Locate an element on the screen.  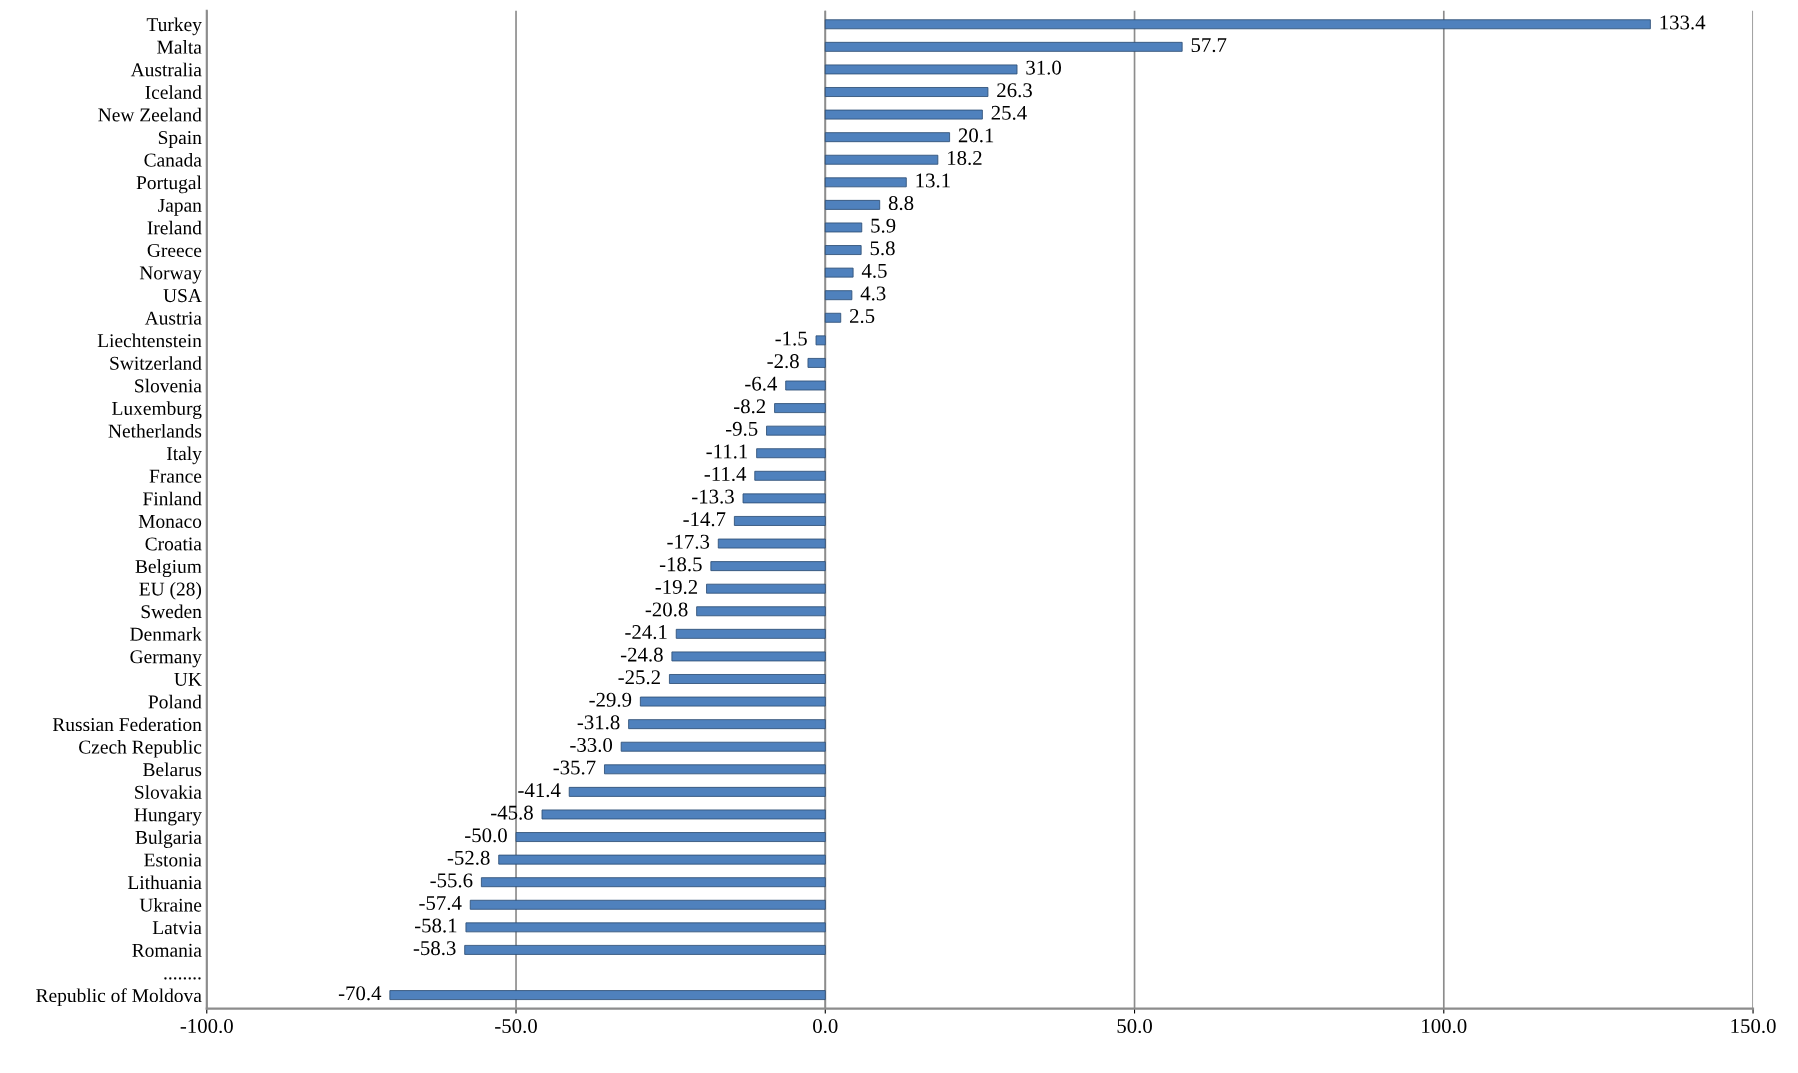
data-label: -9.5 is located at coordinates (741, 428).